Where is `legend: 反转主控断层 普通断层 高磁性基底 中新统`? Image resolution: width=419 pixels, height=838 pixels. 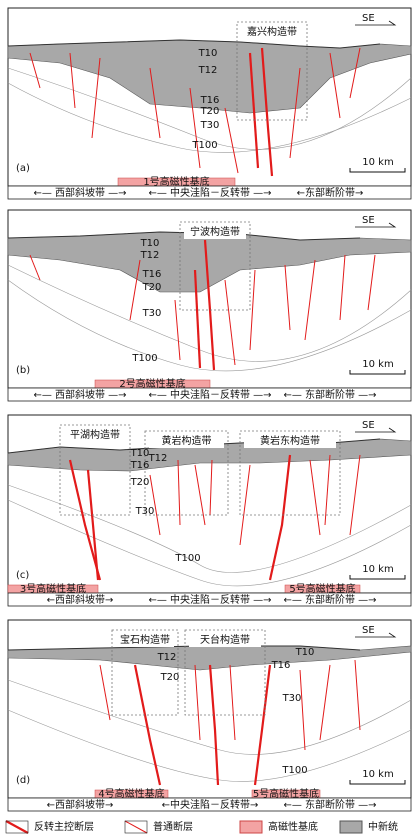 legend: 反转主控断层 普通断层 高磁性基底 中新统 is located at coordinates (201, 827).